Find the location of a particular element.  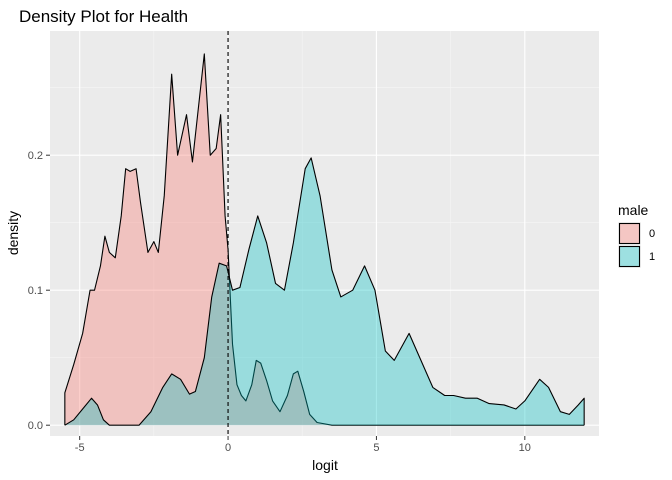

legend-title: male is located at coordinates (633, 210).